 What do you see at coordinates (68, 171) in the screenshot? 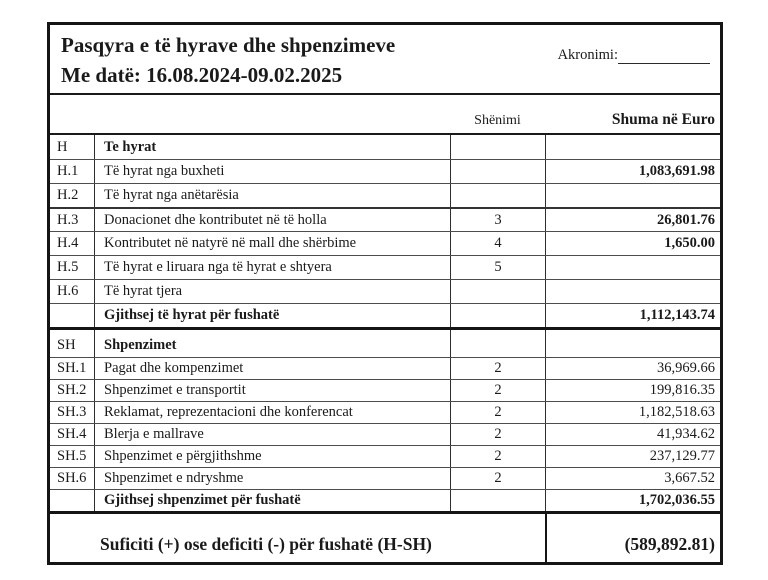
I see `row-code: H.1` at bounding box center [68, 171].